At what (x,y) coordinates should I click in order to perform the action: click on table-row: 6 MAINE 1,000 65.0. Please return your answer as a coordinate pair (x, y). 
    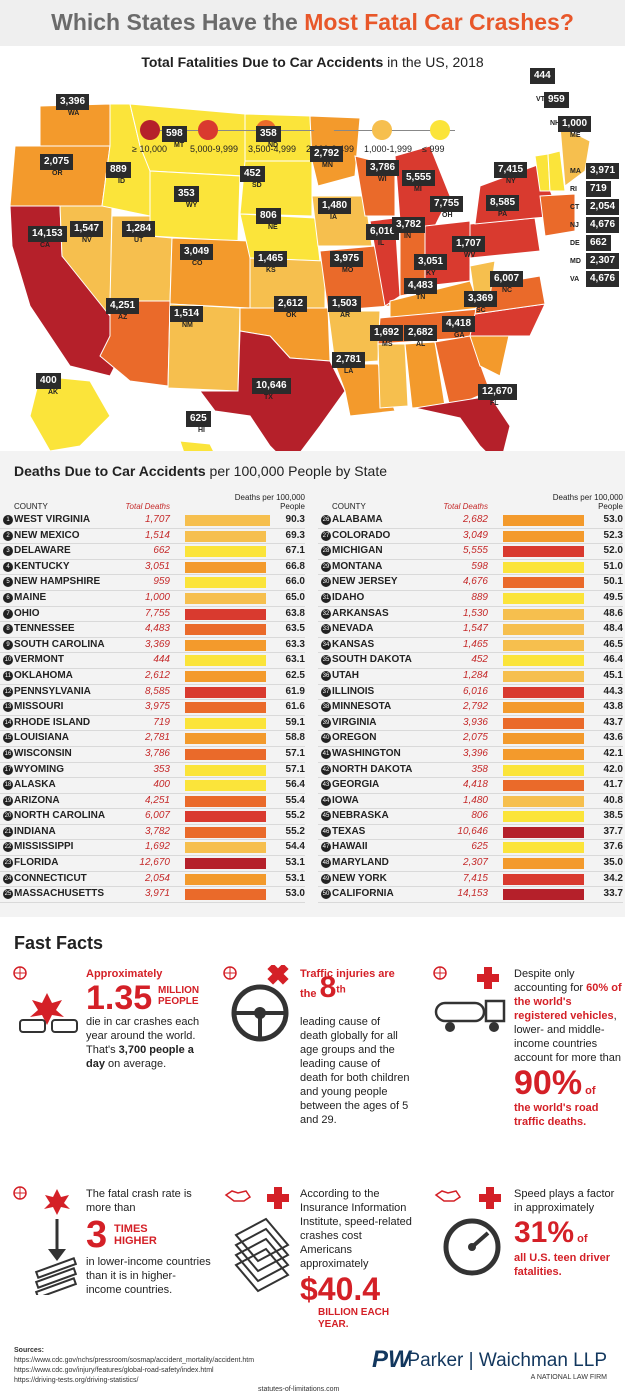
    Looking at the image, I should click on (152, 599).